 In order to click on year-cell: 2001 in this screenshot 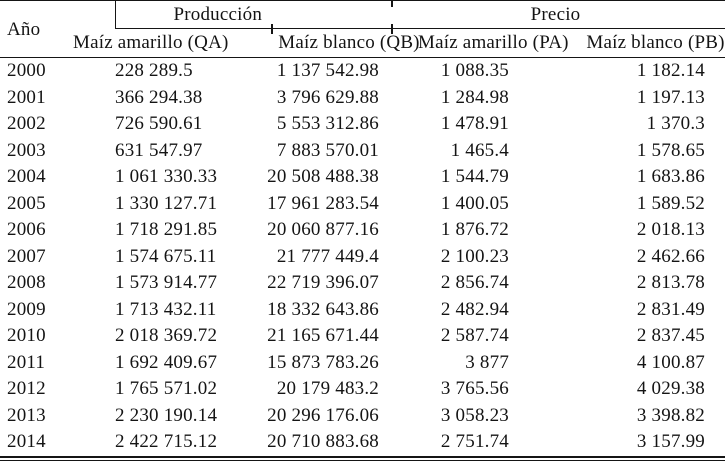, I will do `click(26, 97)`.